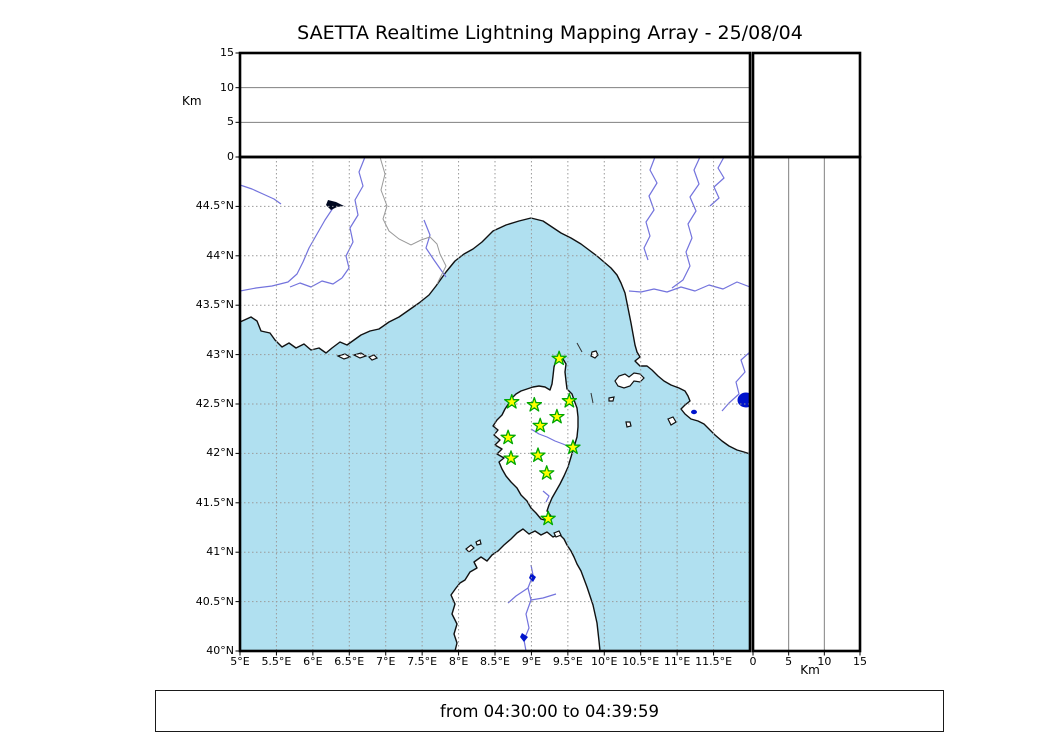  Describe the element at coordinates (532, 577) in the screenshot. I see `lake-coghinas` at that location.